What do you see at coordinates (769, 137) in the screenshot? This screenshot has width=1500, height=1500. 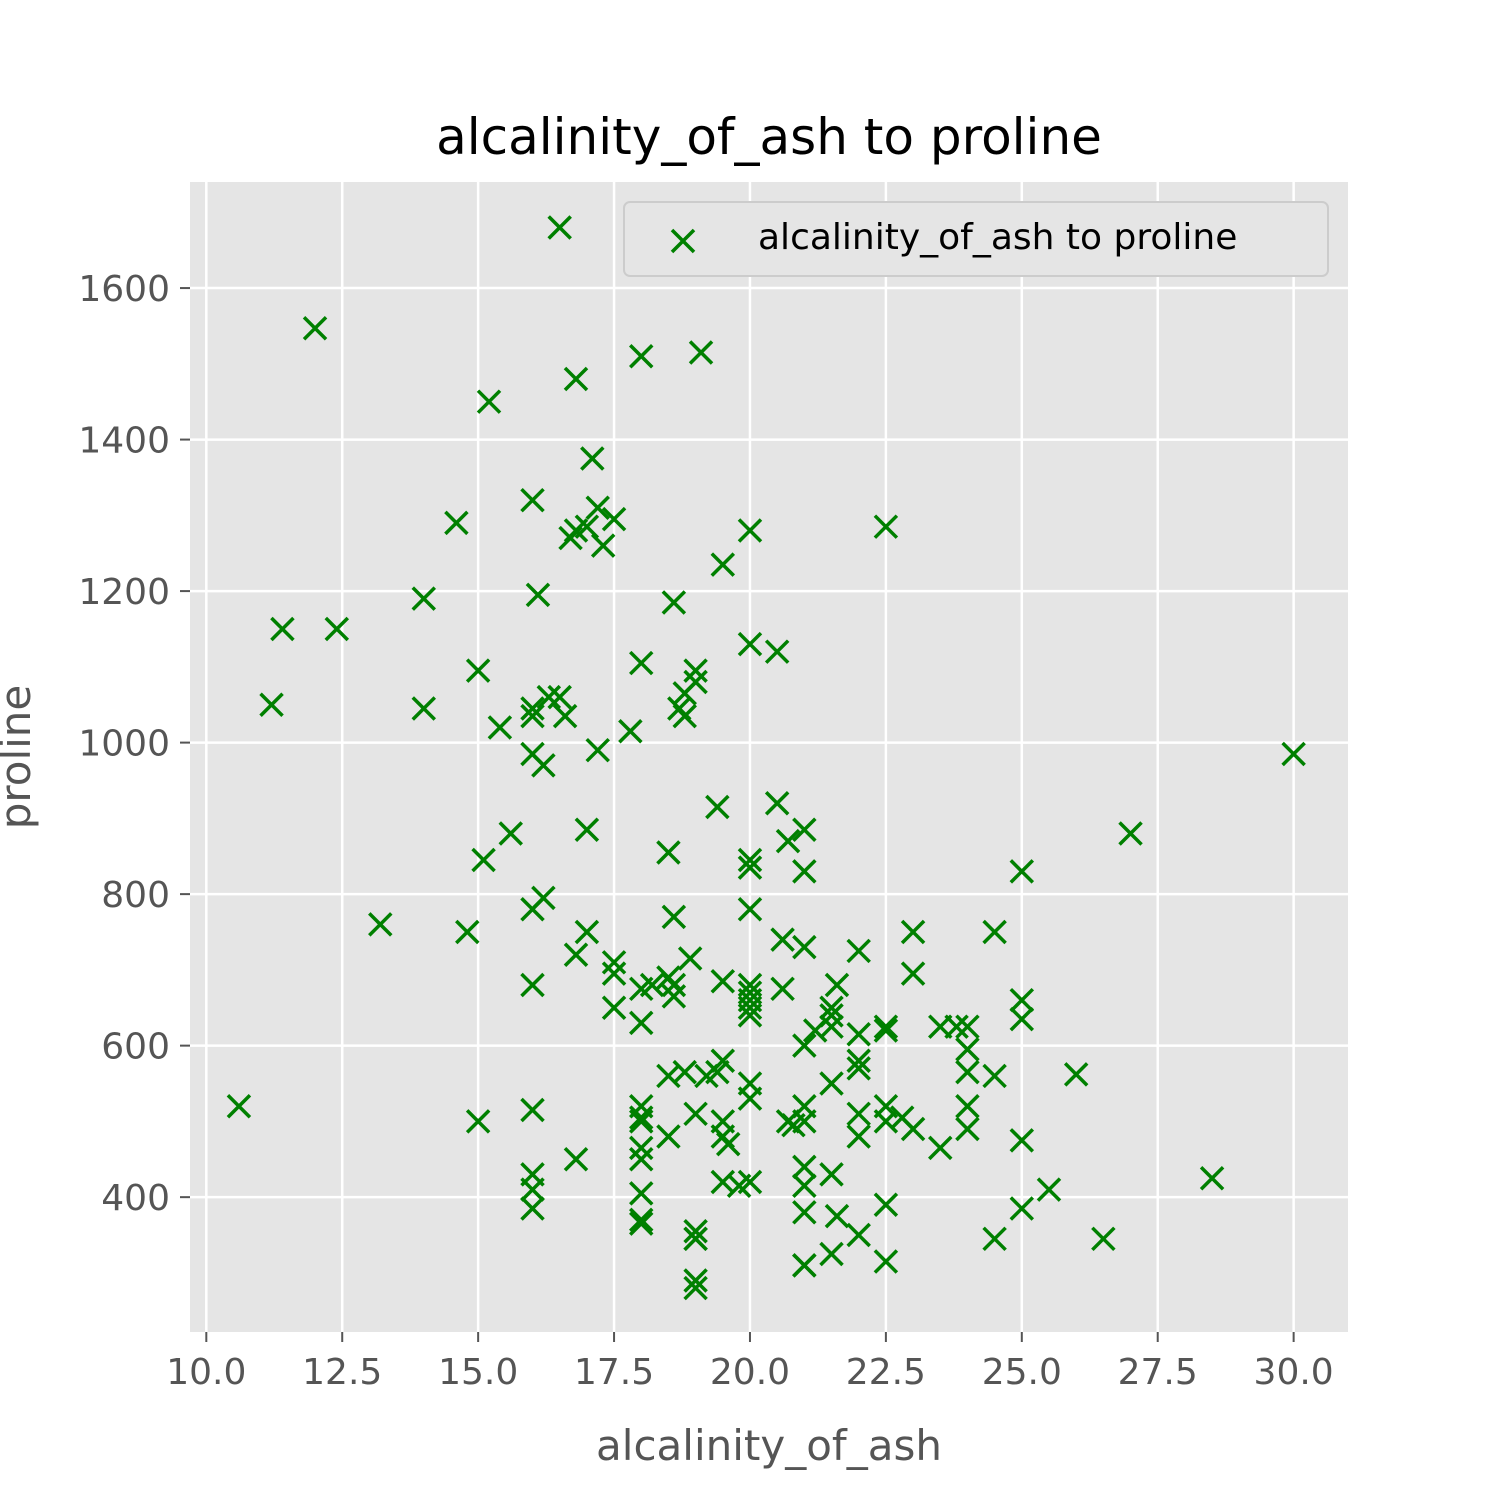 I see `chart-title: alcalinity_of_ash to proline` at bounding box center [769, 137].